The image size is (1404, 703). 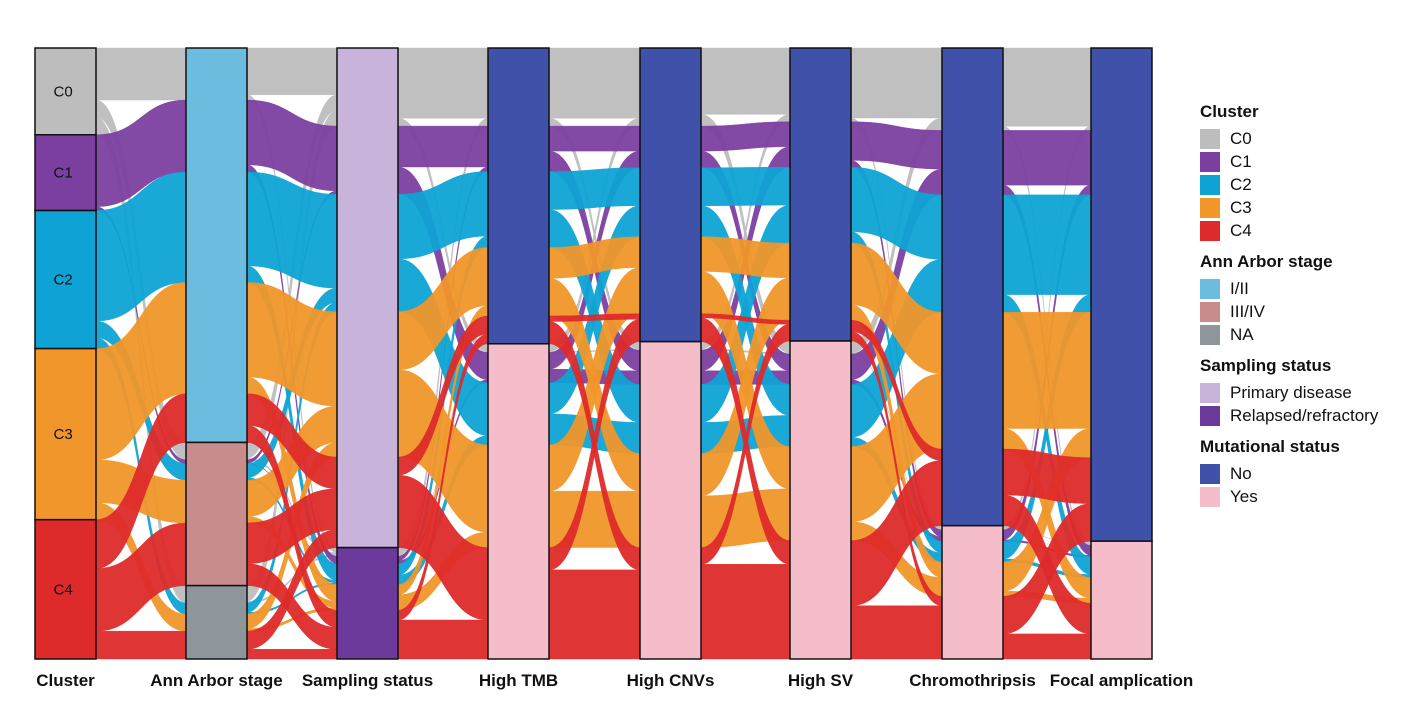 I want to click on flow-c3-chromothripsis-to-focal-amplication, so click(x=1047, y=370).